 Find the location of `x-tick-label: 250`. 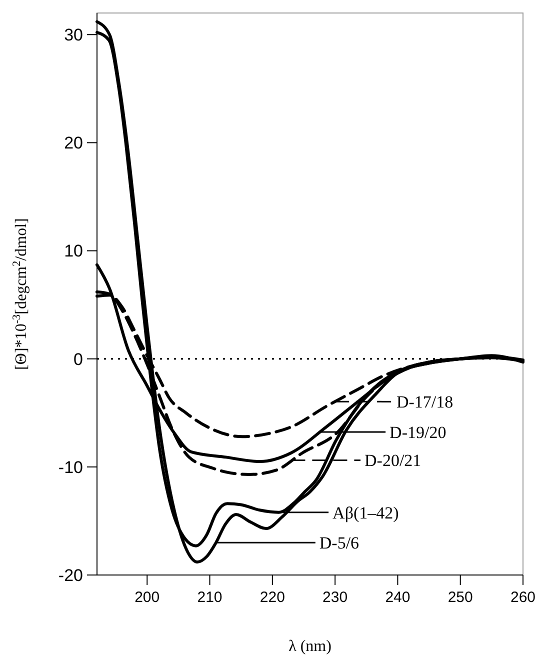

x-tick-label: 250 is located at coordinates (460, 597).